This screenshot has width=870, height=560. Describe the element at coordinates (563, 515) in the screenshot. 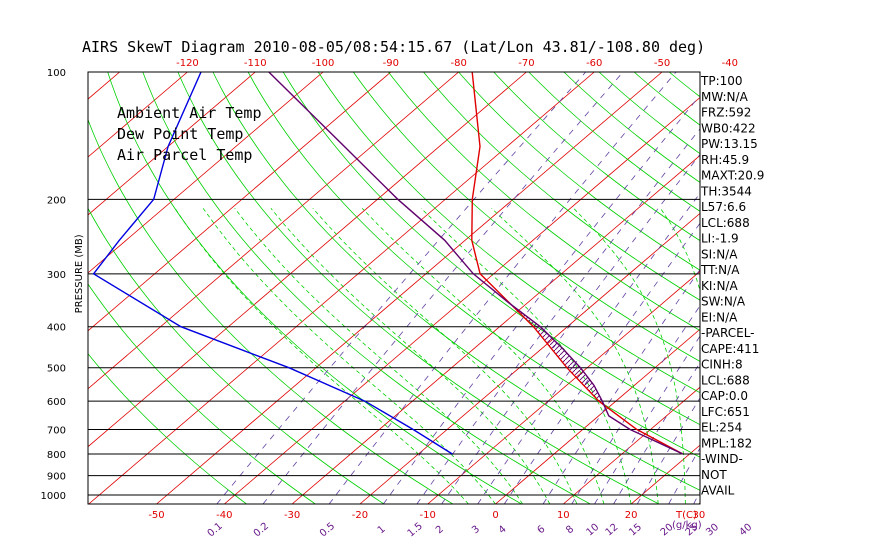

I see `bottom-temperature-tick-label: 10` at that location.